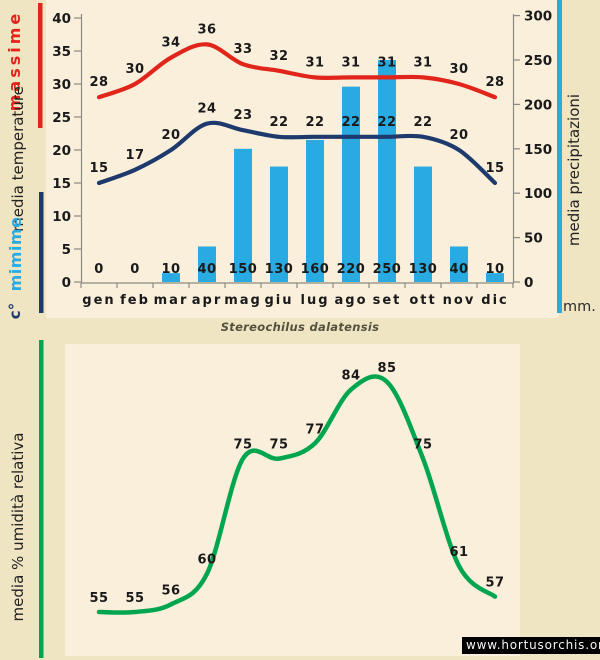  What do you see at coordinates (314, 300) in the screenshot?
I see `month-label: lug` at bounding box center [314, 300].